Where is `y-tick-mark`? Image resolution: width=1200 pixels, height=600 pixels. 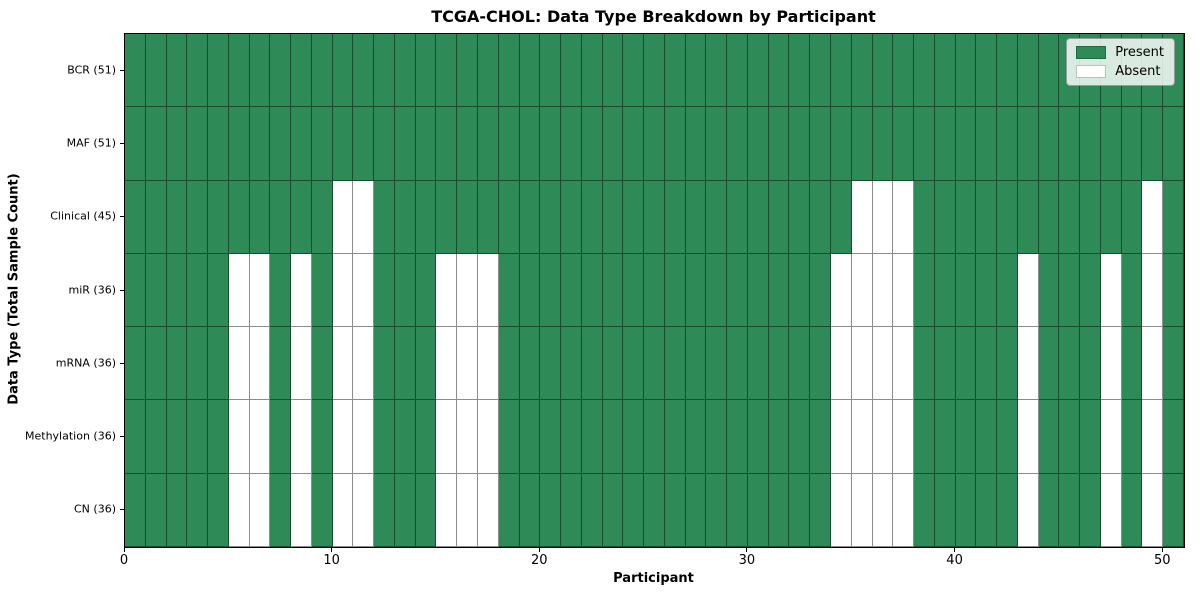 y-tick-mark is located at coordinates (122, 70).